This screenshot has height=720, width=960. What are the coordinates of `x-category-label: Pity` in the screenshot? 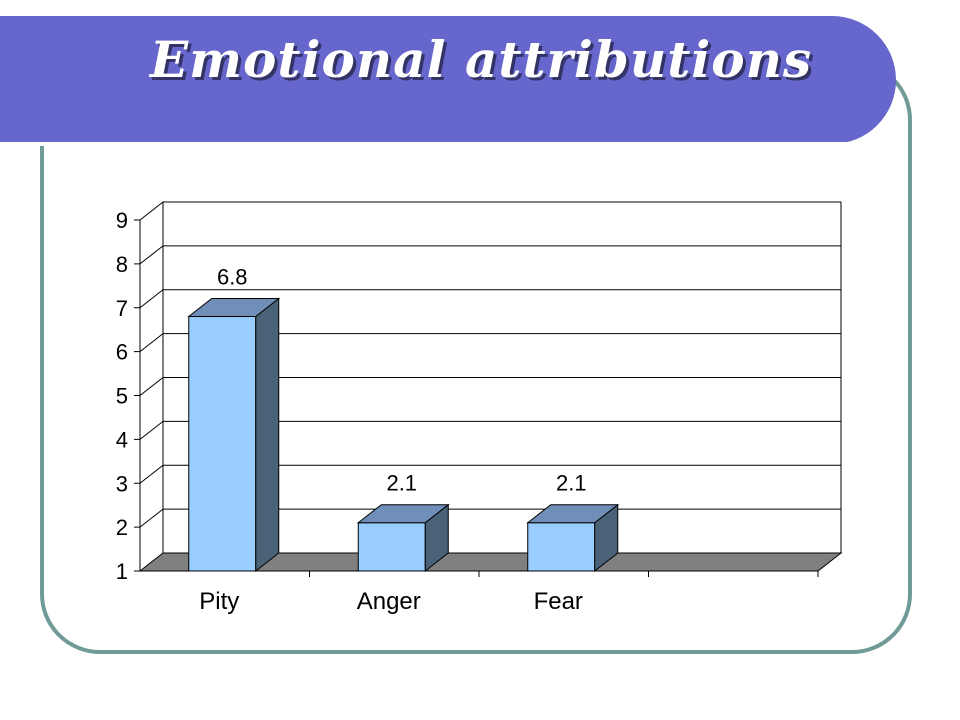 It's located at (219, 601).